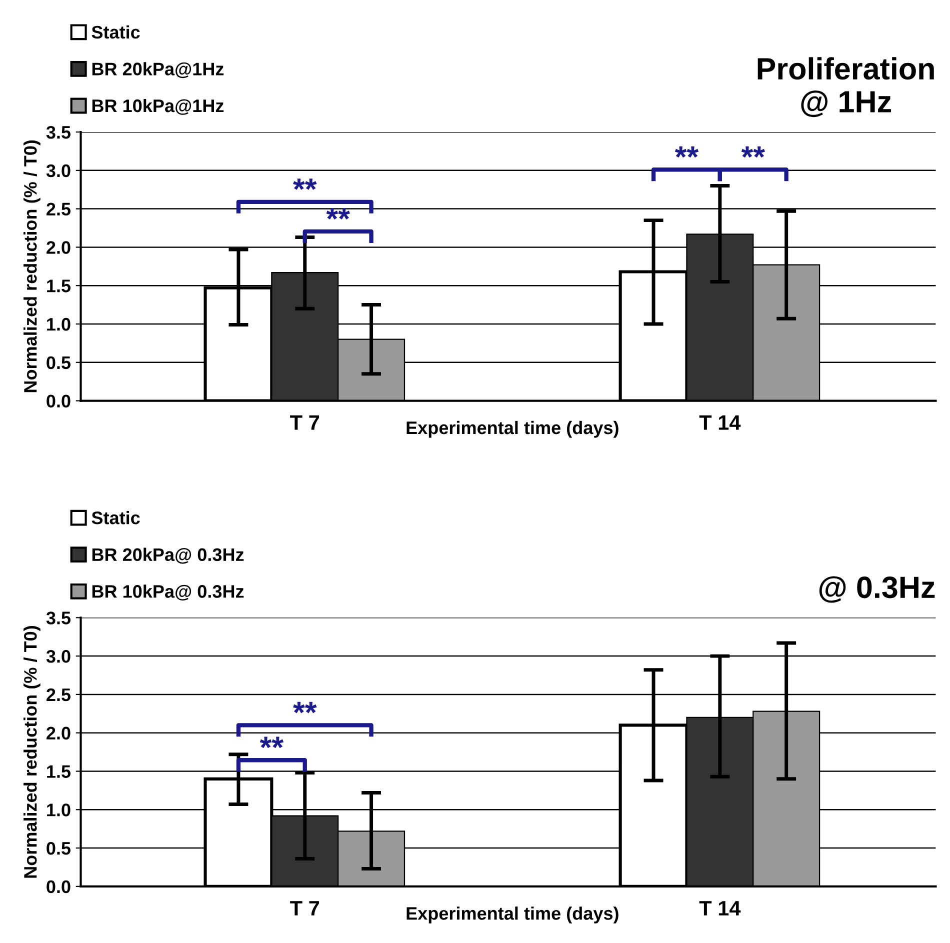 This screenshot has height=943, width=950. What do you see at coordinates (846, 87) in the screenshot?
I see `chart-title: Proliferation @ 1Hz` at bounding box center [846, 87].